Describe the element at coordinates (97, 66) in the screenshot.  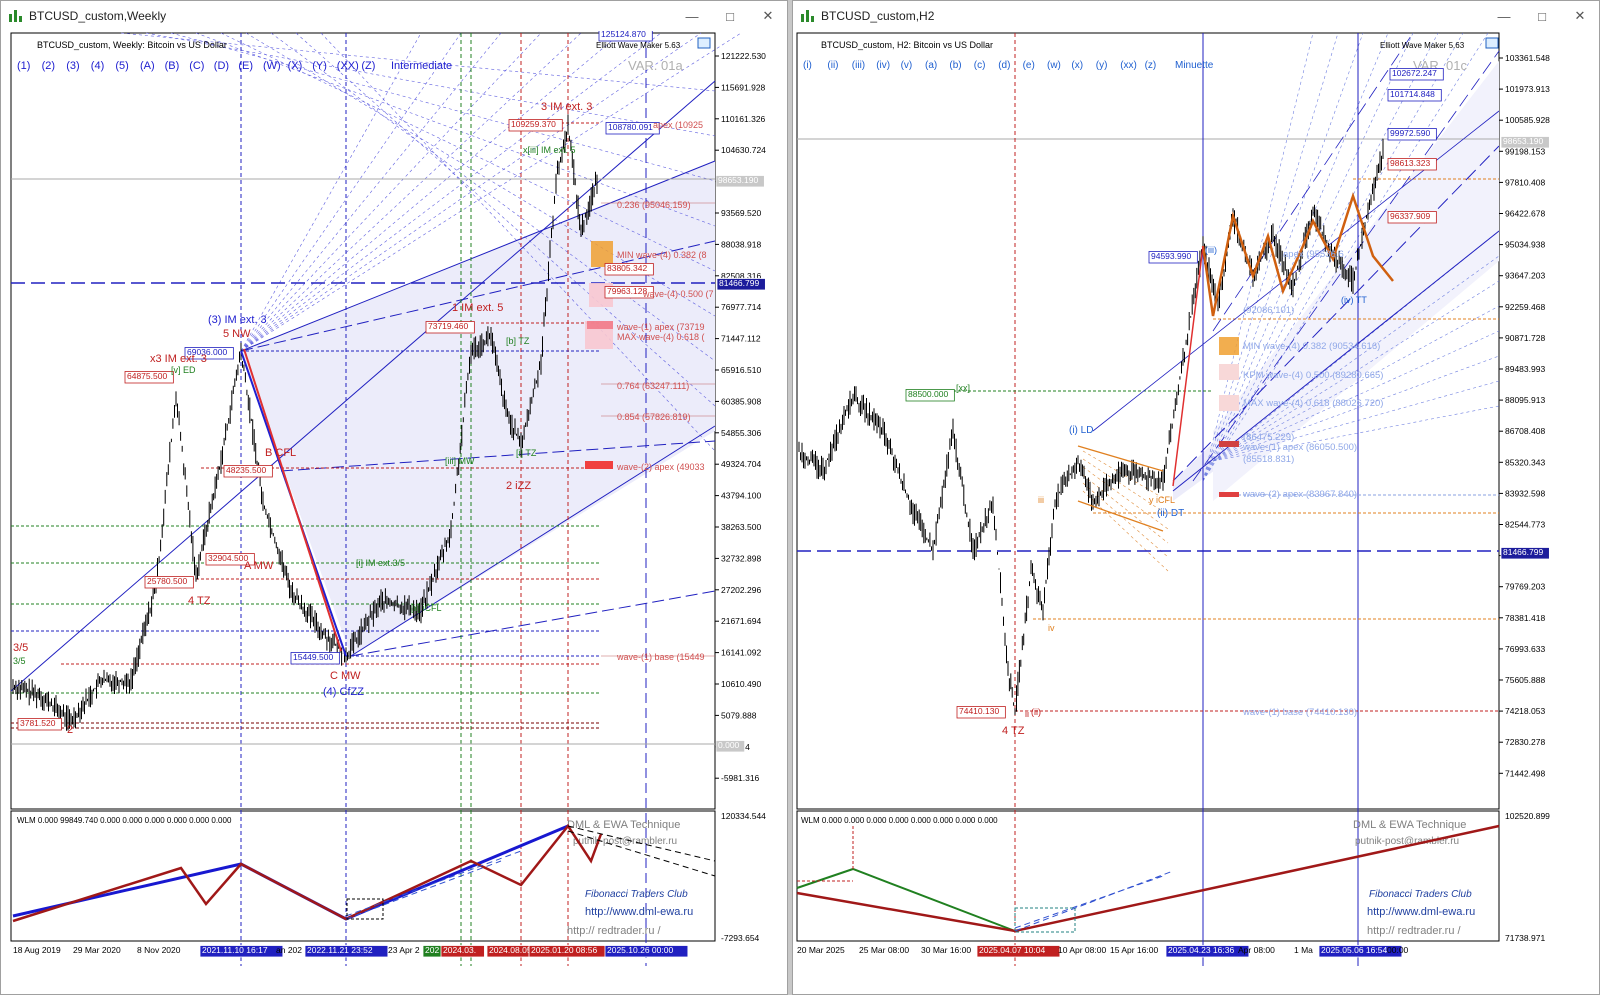
I see `wave-button-3: (4)` at that location.